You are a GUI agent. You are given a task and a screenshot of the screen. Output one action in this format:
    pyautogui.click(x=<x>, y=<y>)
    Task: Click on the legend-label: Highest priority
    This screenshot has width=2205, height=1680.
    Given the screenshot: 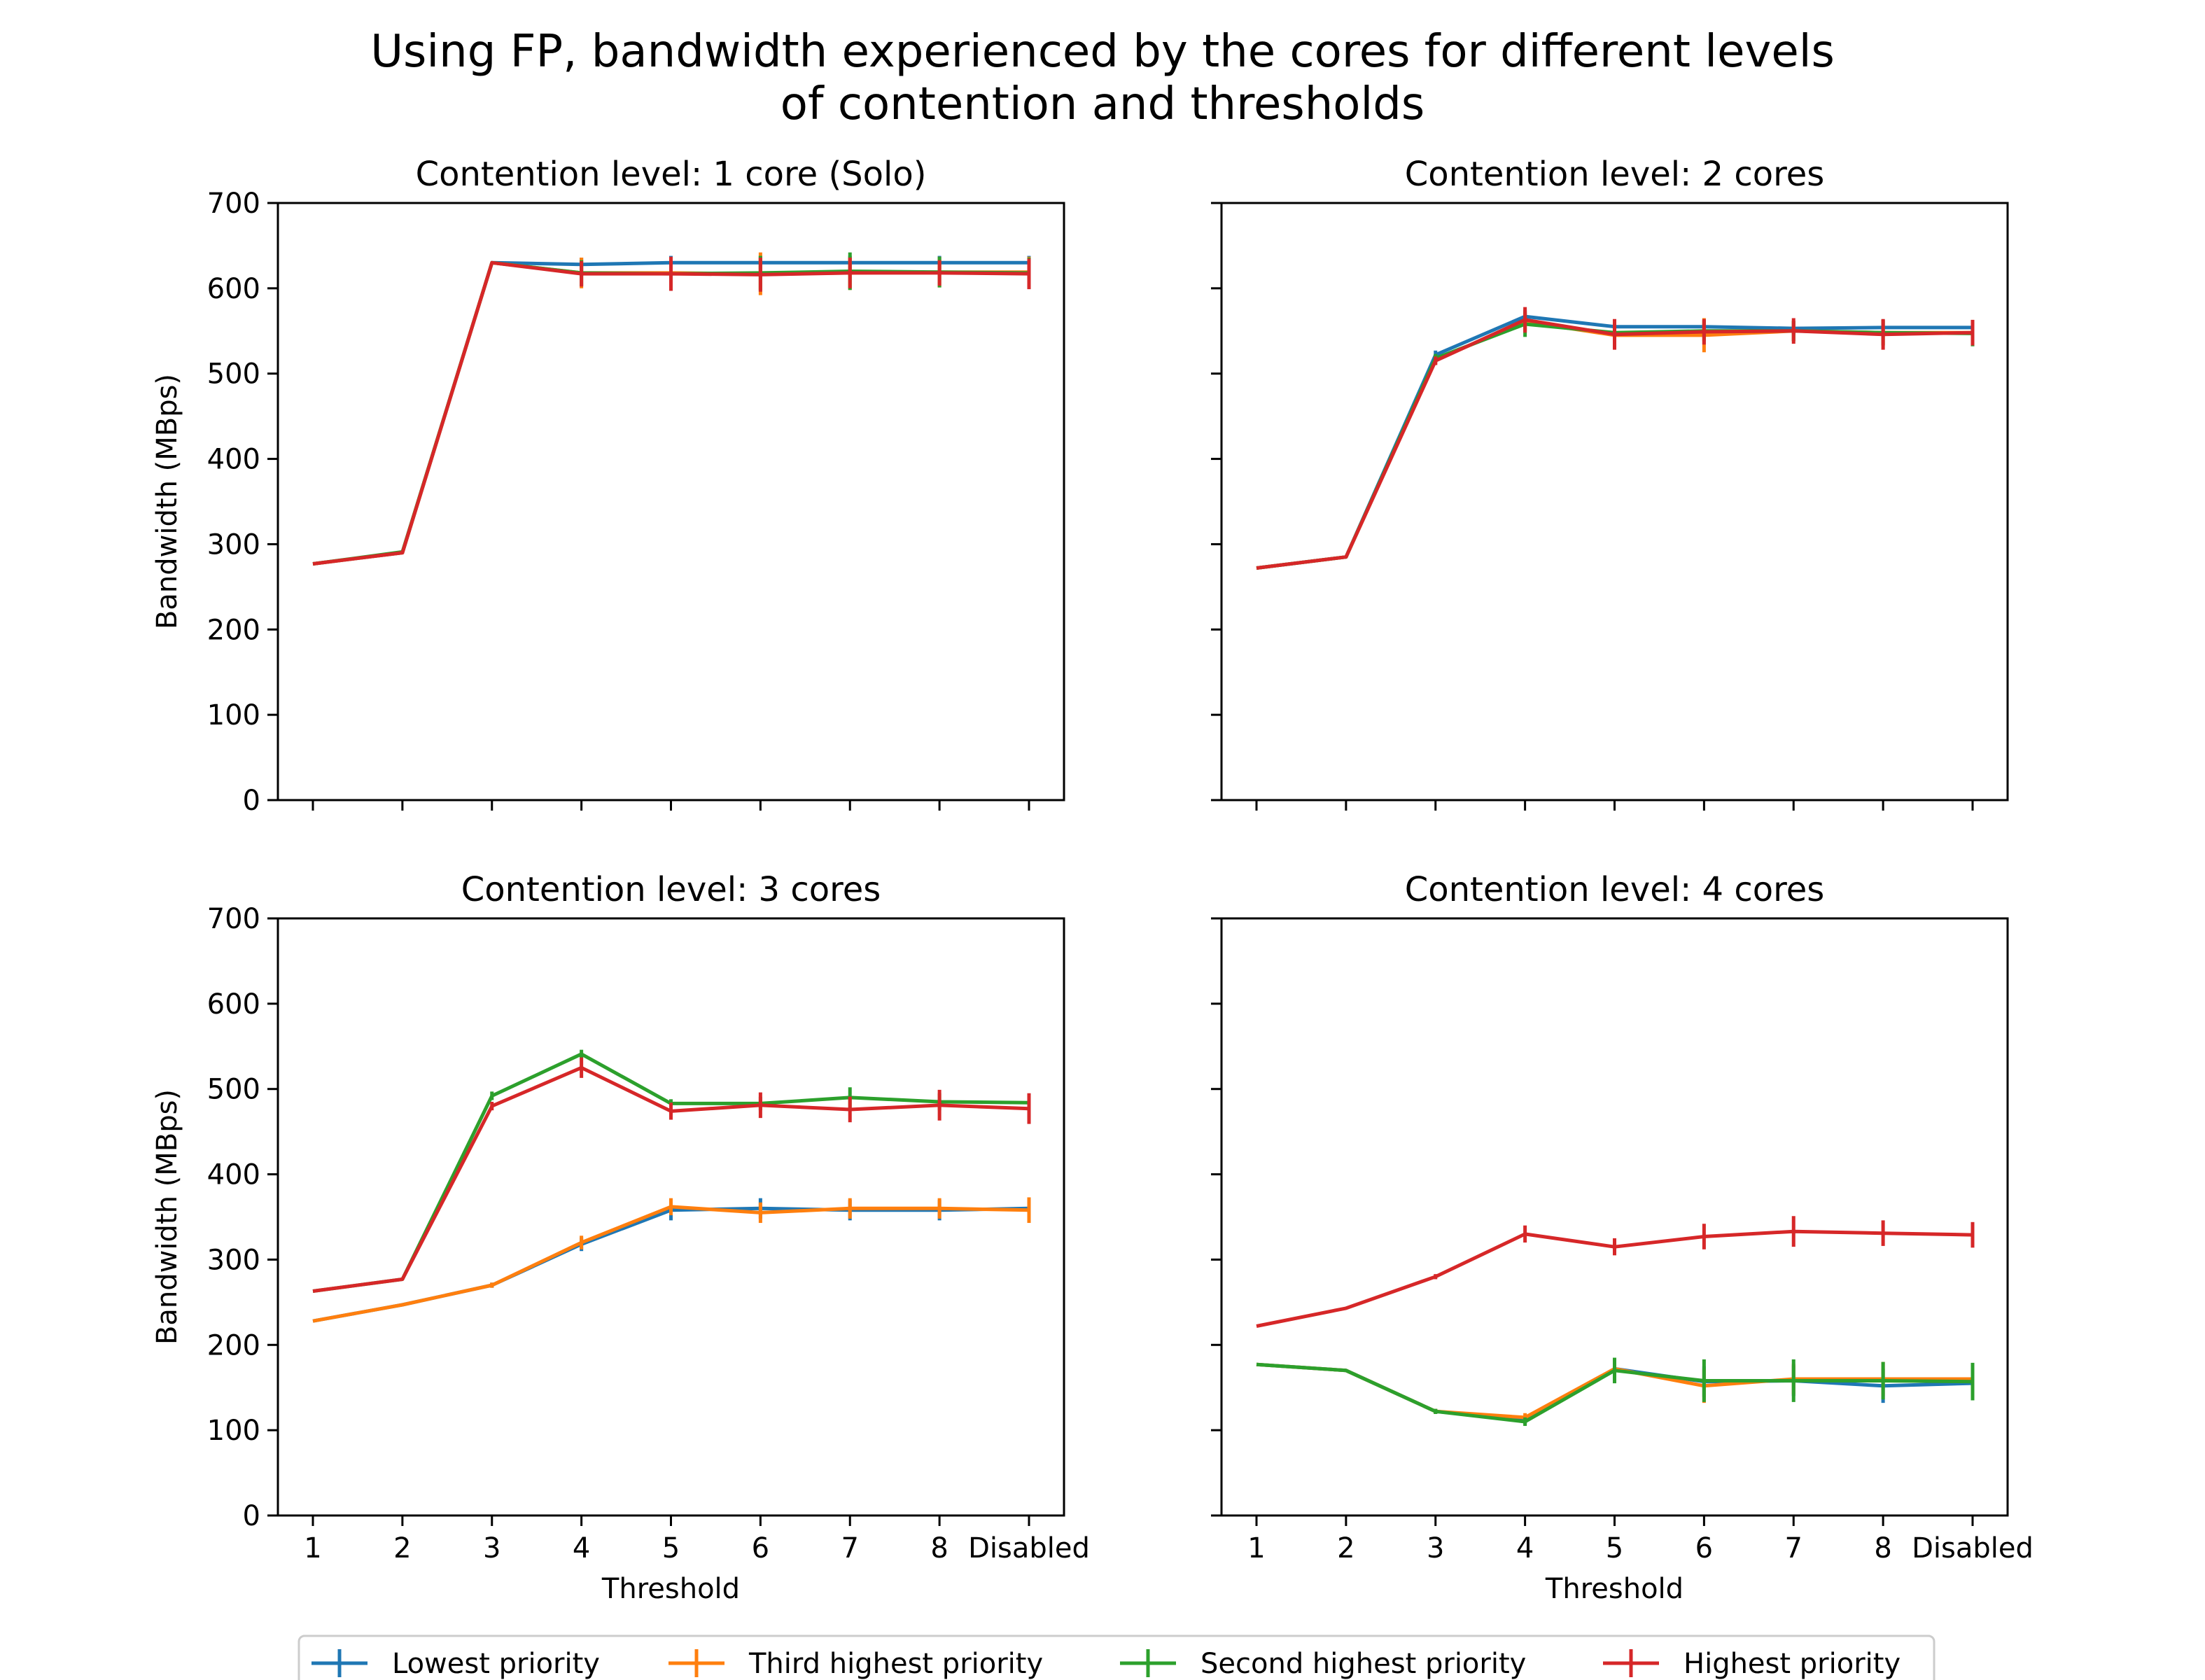 What is the action you would take?
    pyautogui.click(x=1792, y=1664)
    